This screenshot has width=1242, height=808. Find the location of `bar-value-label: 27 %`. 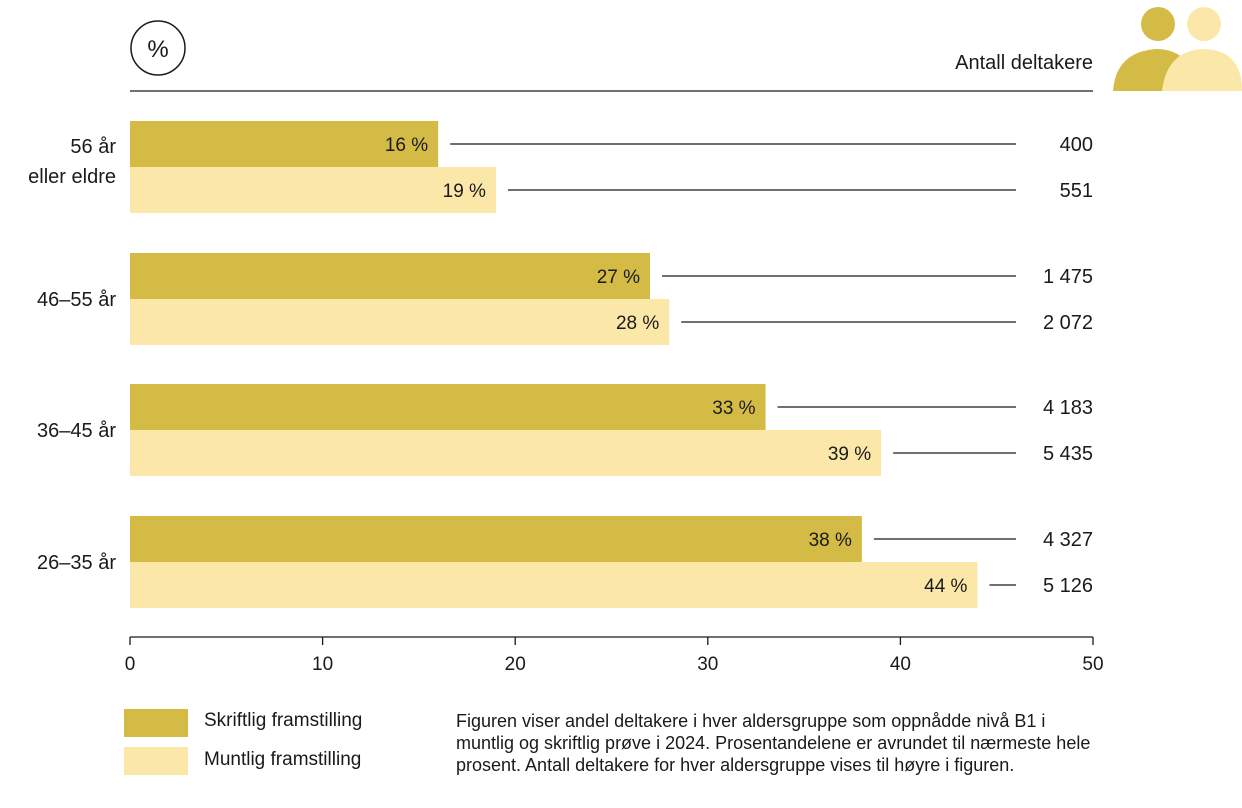

bar-value-label: 27 % is located at coordinates (618, 277).